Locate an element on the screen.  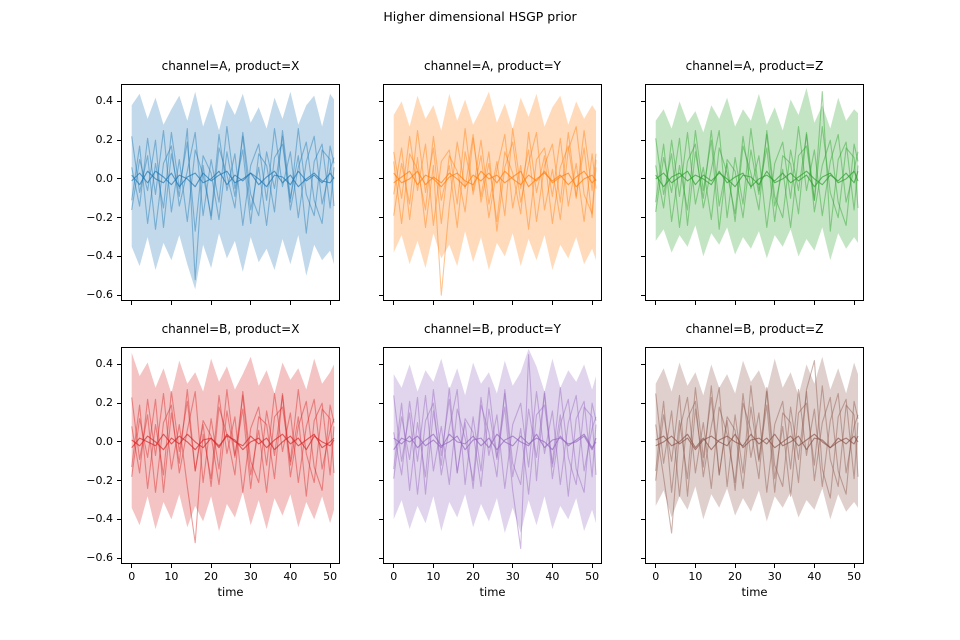
x-axis-label: time is located at coordinates (492, 592).